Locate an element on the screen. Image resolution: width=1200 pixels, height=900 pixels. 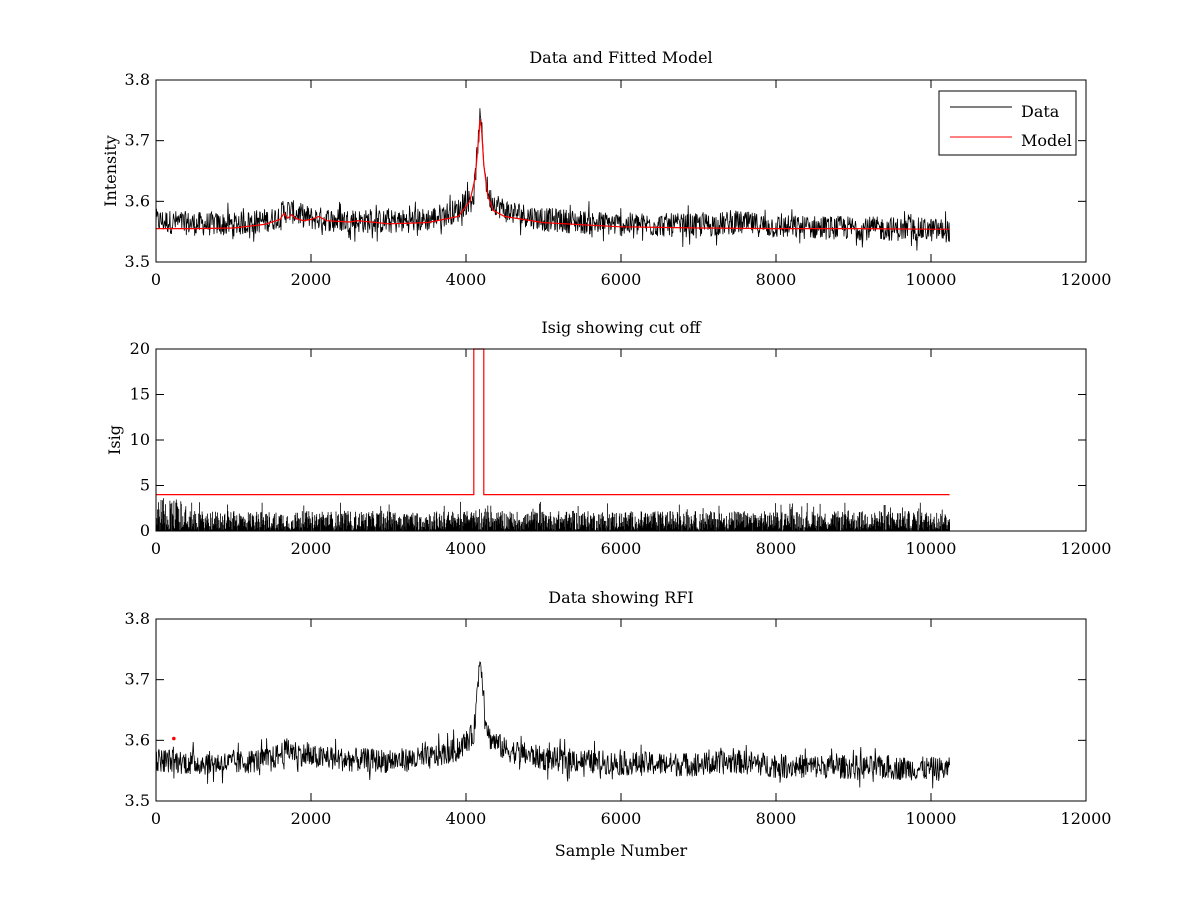
y-tick-label: 0 is located at coordinates (145, 530).